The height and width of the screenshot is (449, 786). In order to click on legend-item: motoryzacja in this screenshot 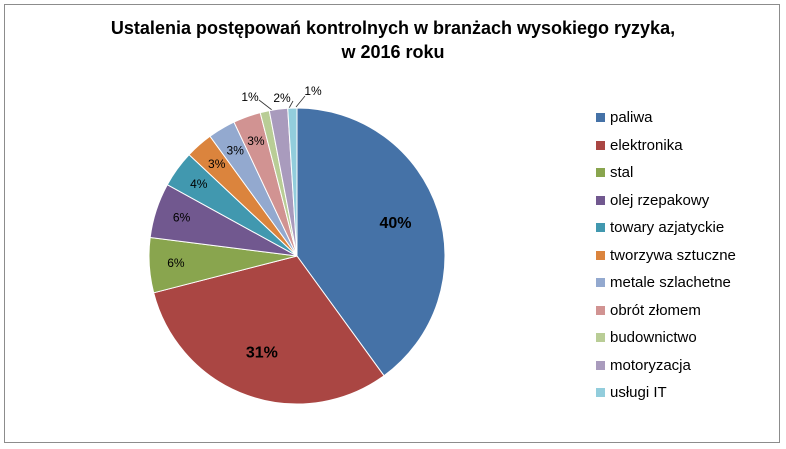, I will do `click(666, 366)`.